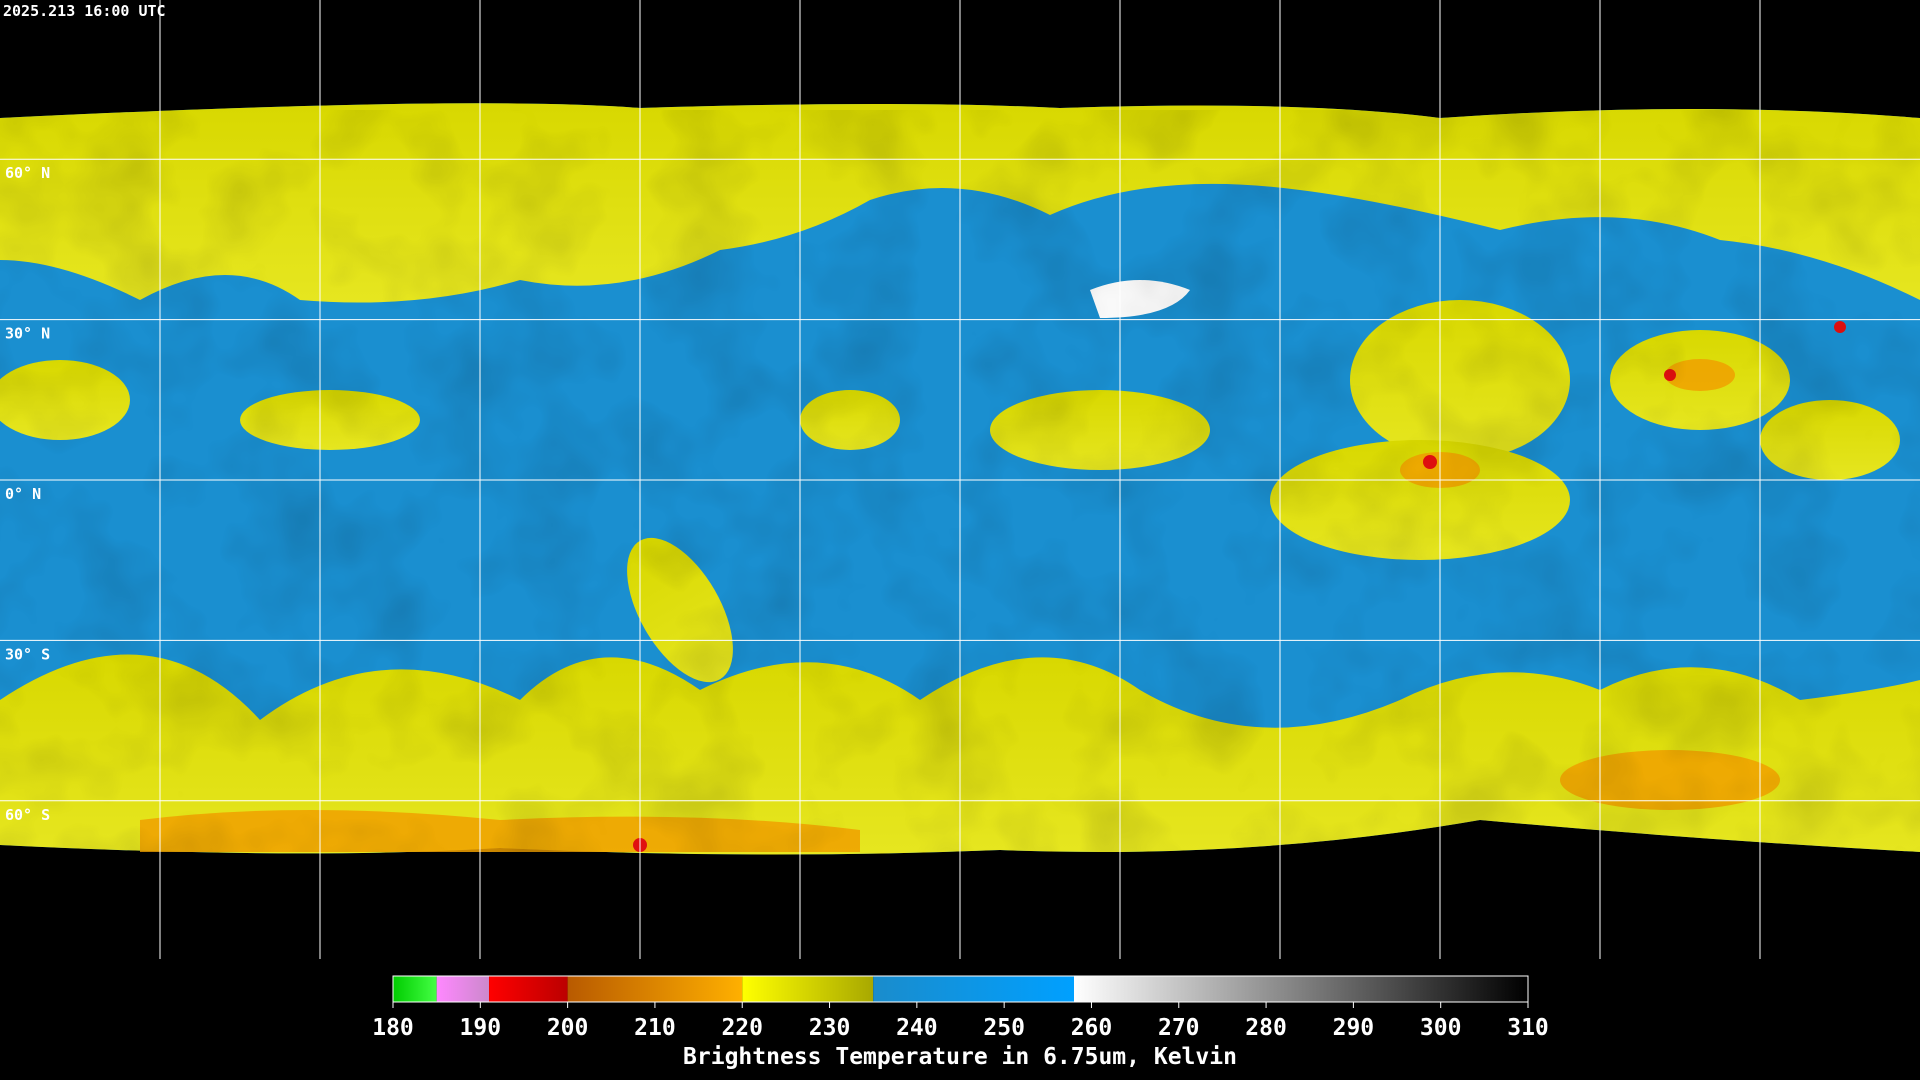 The width and height of the screenshot is (1920, 1080). What do you see at coordinates (27, 334) in the screenshot?
I see `latitude-label: 30° N` at bounding box center [27, 334].